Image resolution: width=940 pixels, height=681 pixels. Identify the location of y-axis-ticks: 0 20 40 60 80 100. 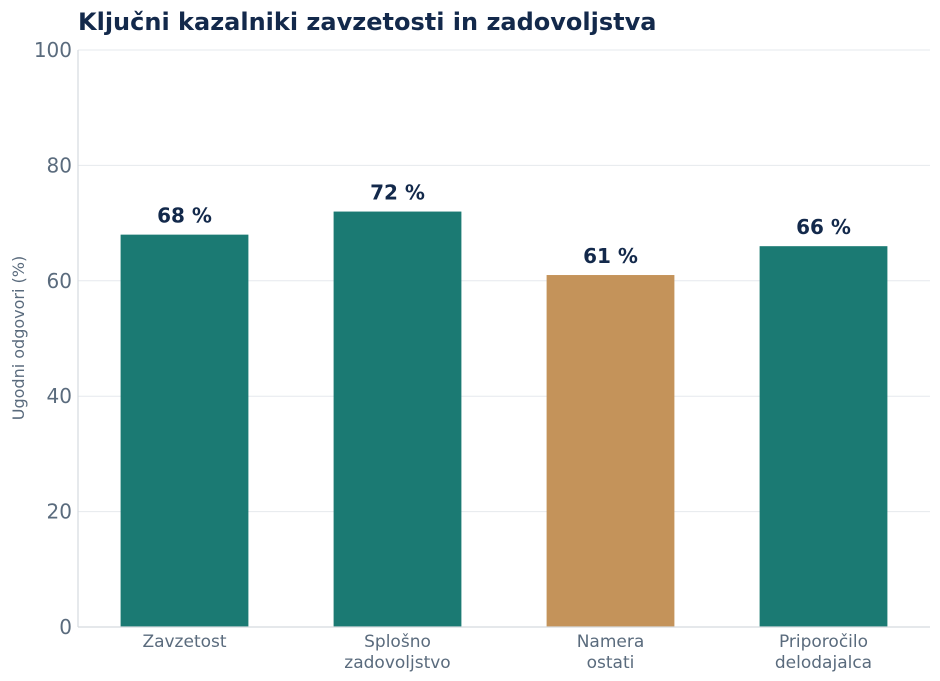
(53, 338).